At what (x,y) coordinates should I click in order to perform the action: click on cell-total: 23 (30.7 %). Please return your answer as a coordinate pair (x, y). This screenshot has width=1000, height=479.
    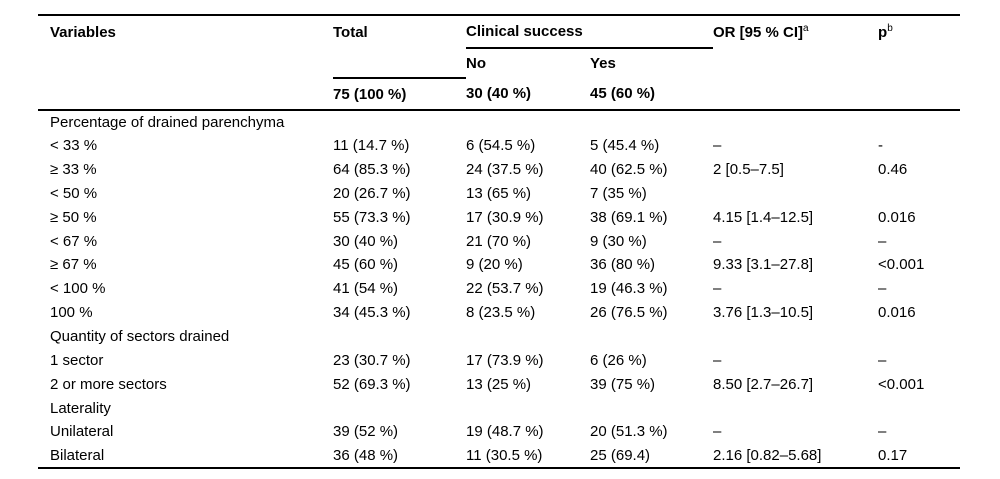
    Looking at the image, I should click on (372, 360).